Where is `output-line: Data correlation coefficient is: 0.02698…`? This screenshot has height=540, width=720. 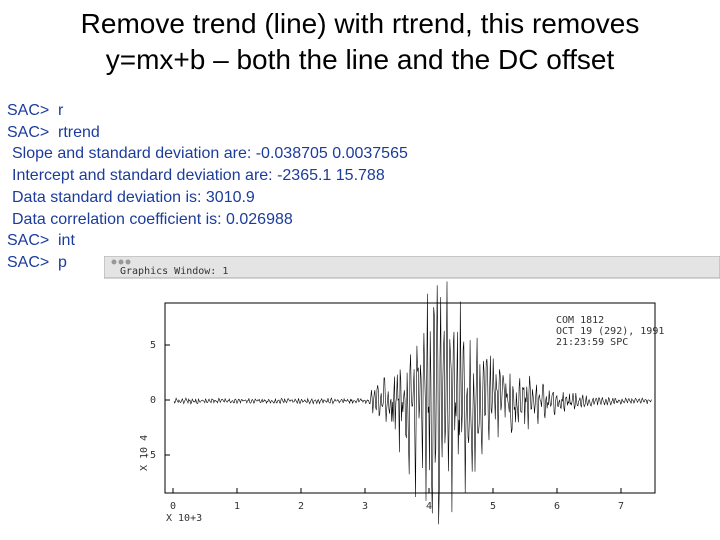 output-line: Data correlation coefficient is: 0.02698… is located at coordinates (152, 219).